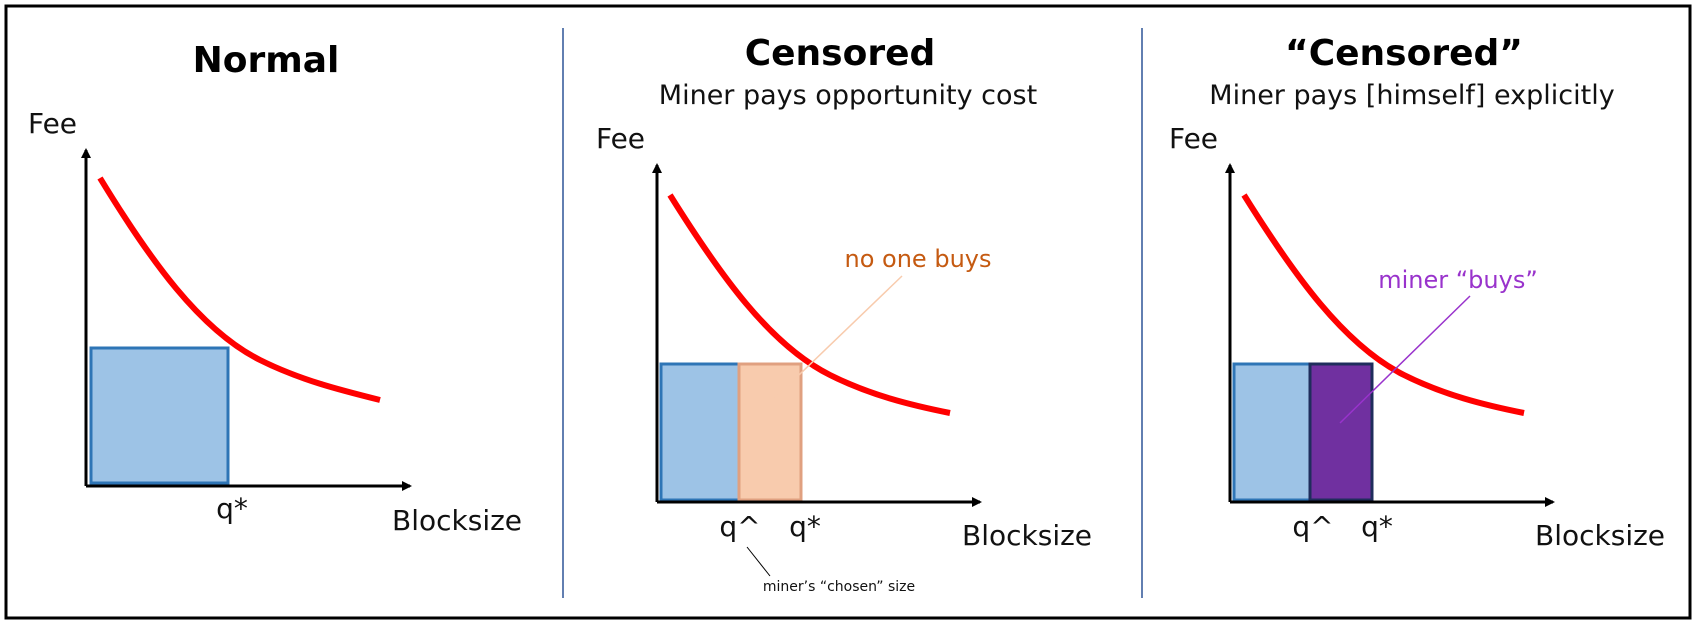 The height and width of the screenshot is (625, 1696). I want to click on panel-subtitle: Miner pays opportunity cost, so click(848, 95).